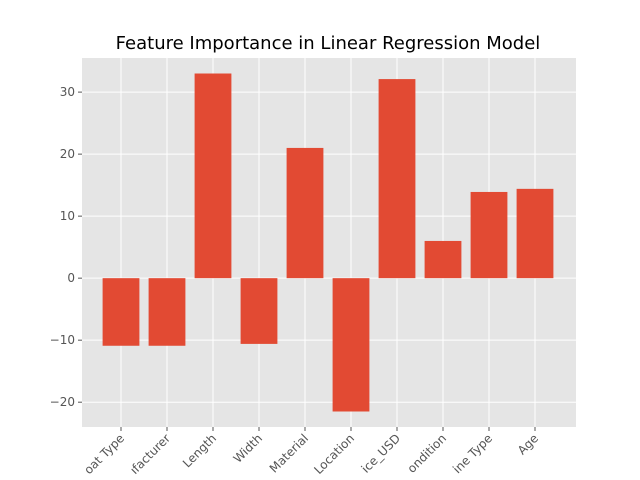 Image resolution: width=640 pixels, height=480 pixels. I want to click on y-tick-label: 0, so click(71, 278).